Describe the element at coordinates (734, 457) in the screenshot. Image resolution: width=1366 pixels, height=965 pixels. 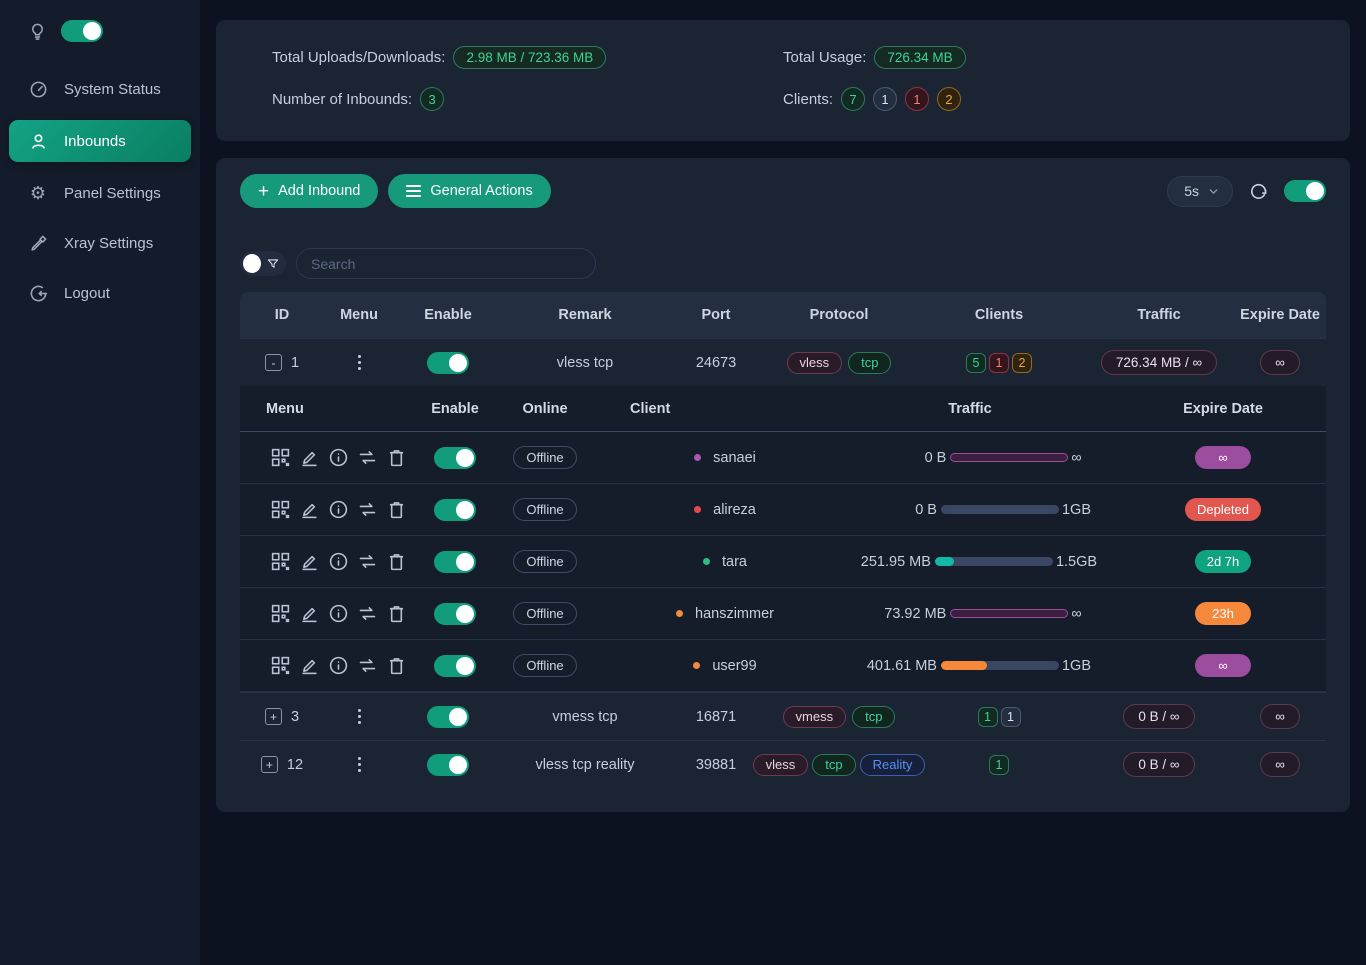
I see `client-name: sanaei` at that location.